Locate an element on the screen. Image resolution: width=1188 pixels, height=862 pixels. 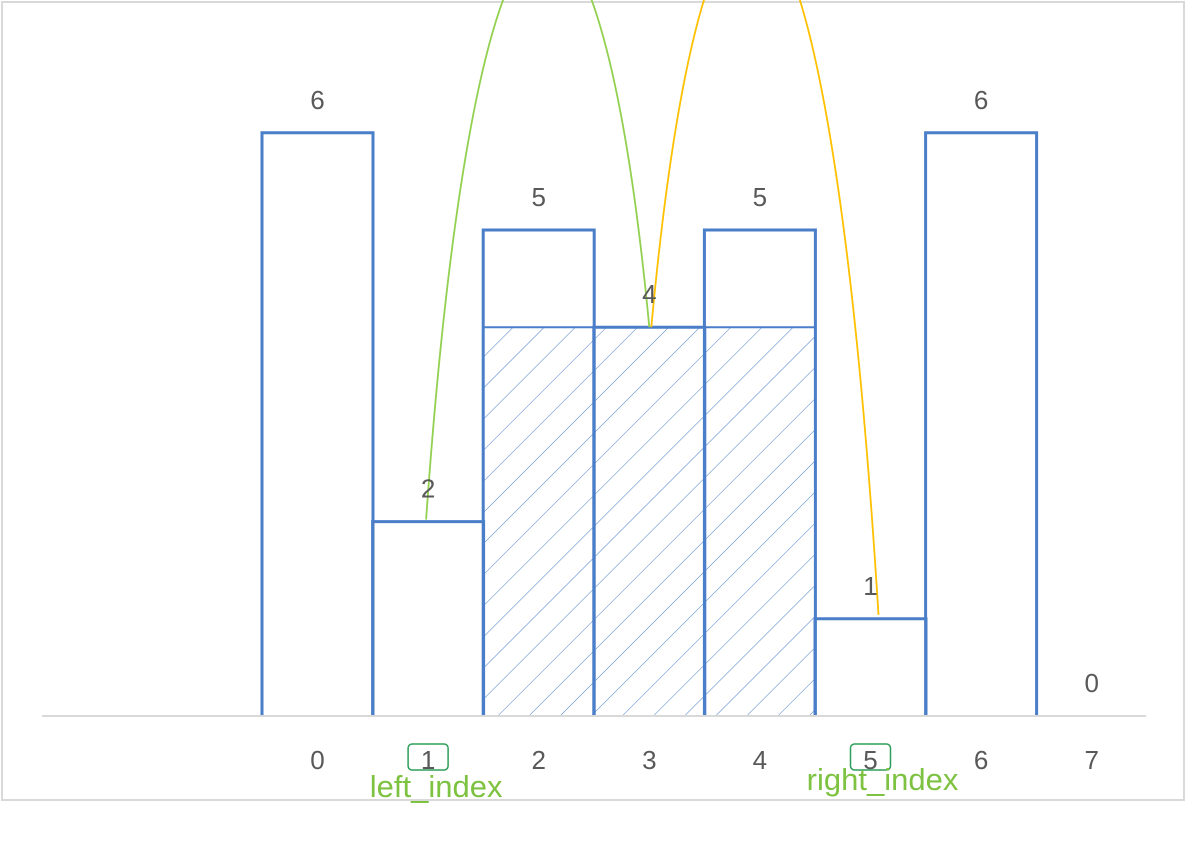
value-label-5: 1 is located at coordinates (870, 586).